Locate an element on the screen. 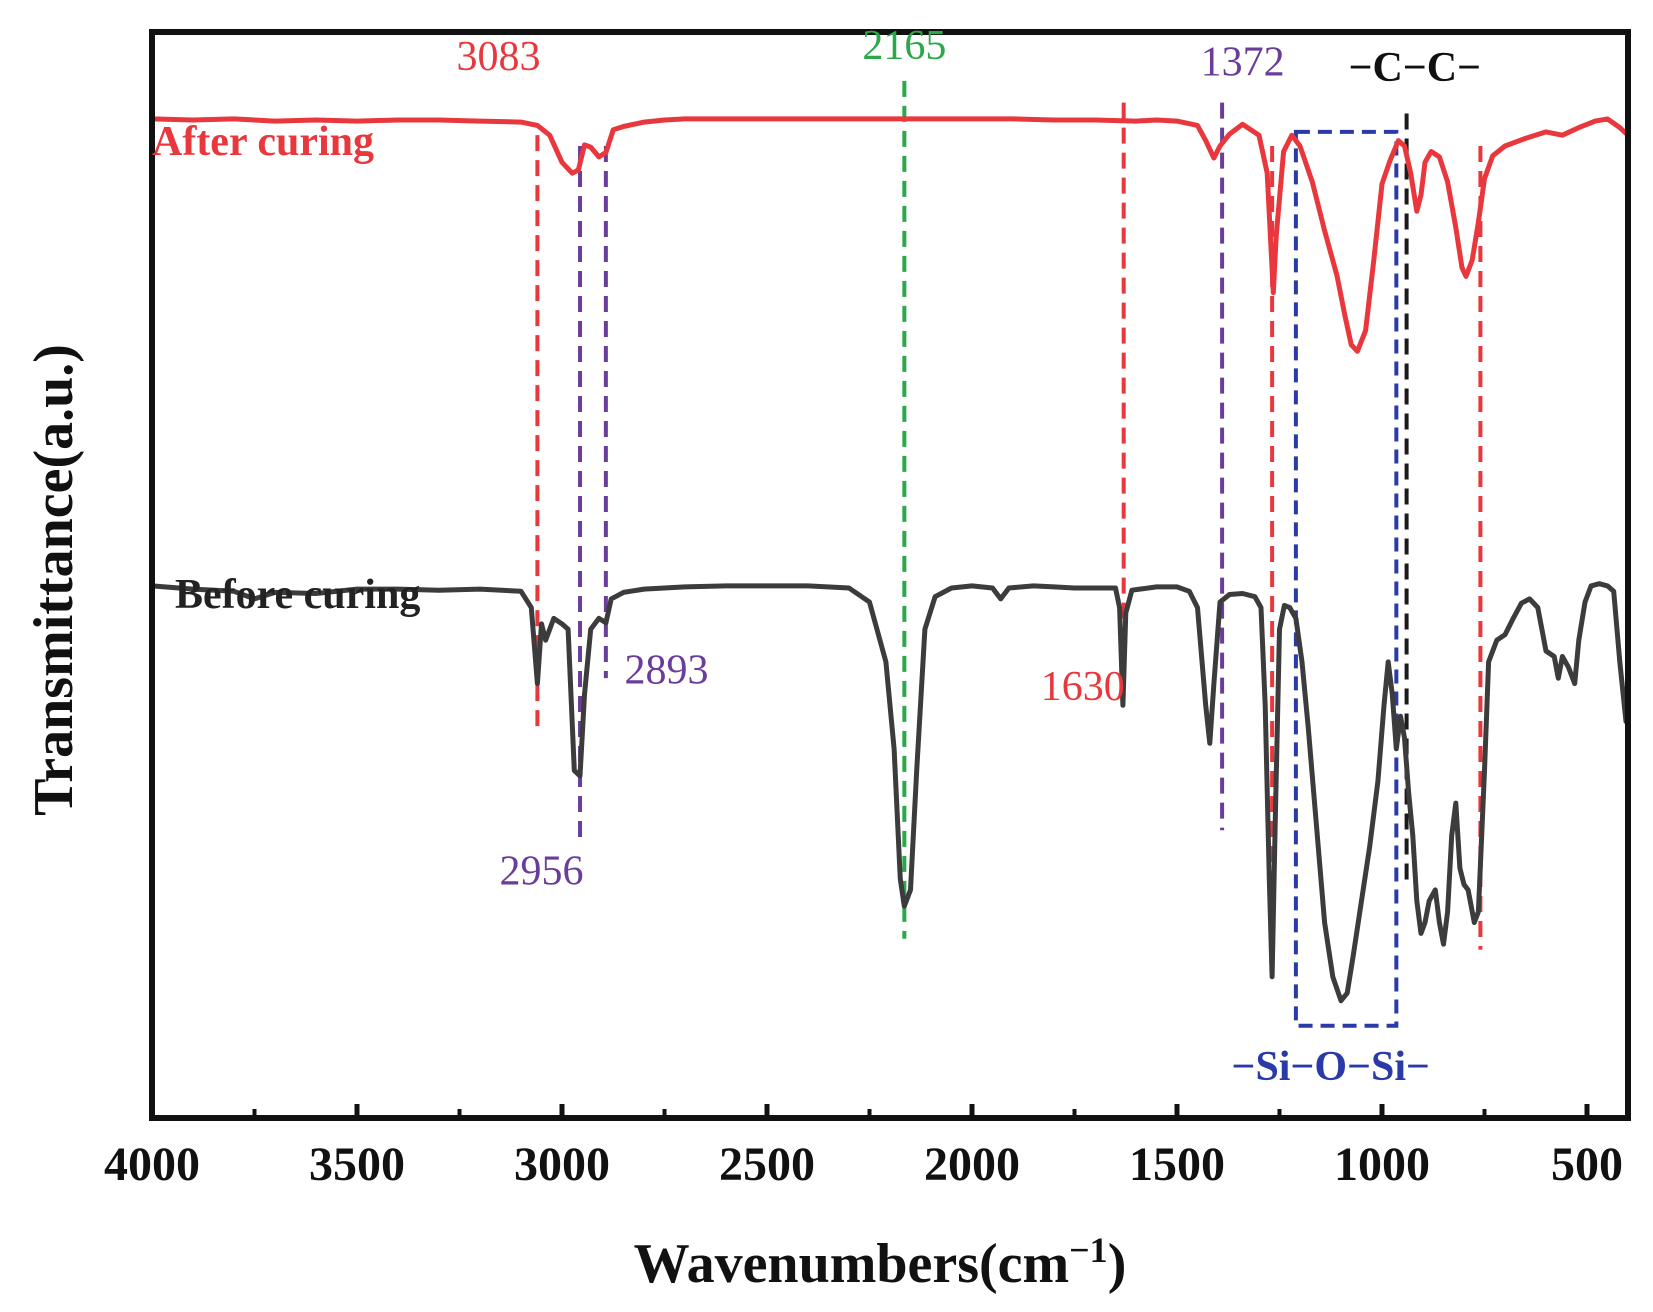  x-ticks-layer: 4000 3500 3000 2500 2000 1500 1000 500 is located at coordinates (863, 1147).